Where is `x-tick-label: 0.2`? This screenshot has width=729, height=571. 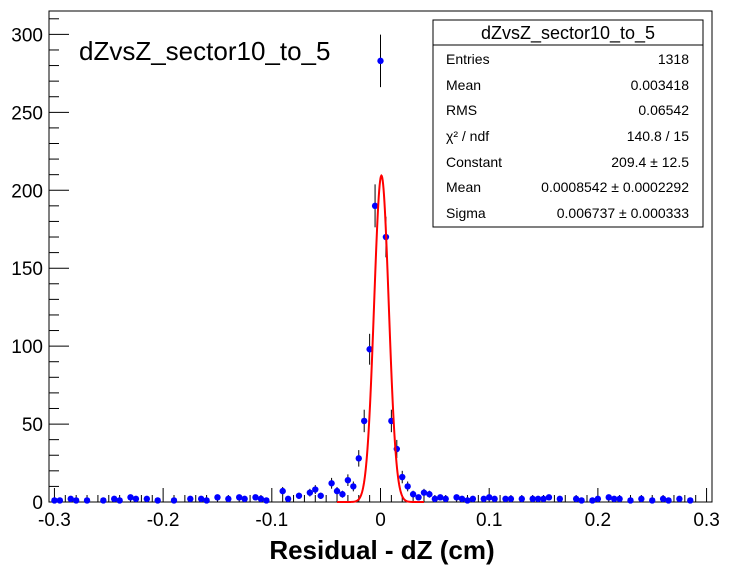 x-tick-label: 0.2 is located at coordinates (598, 520).